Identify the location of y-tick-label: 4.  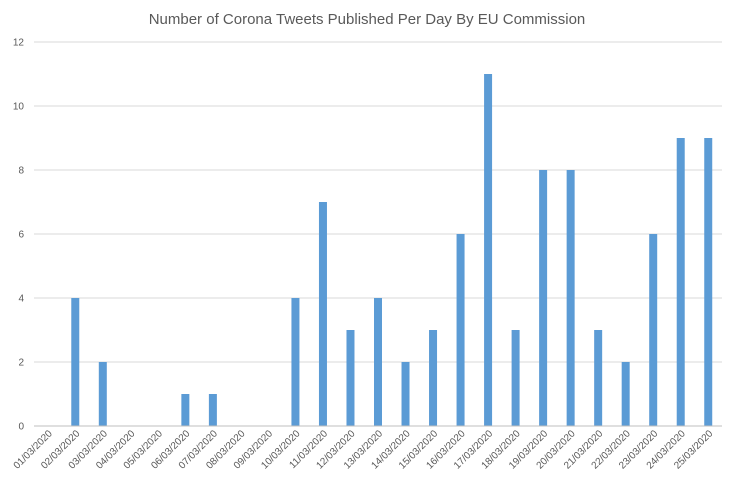
(21, 299).